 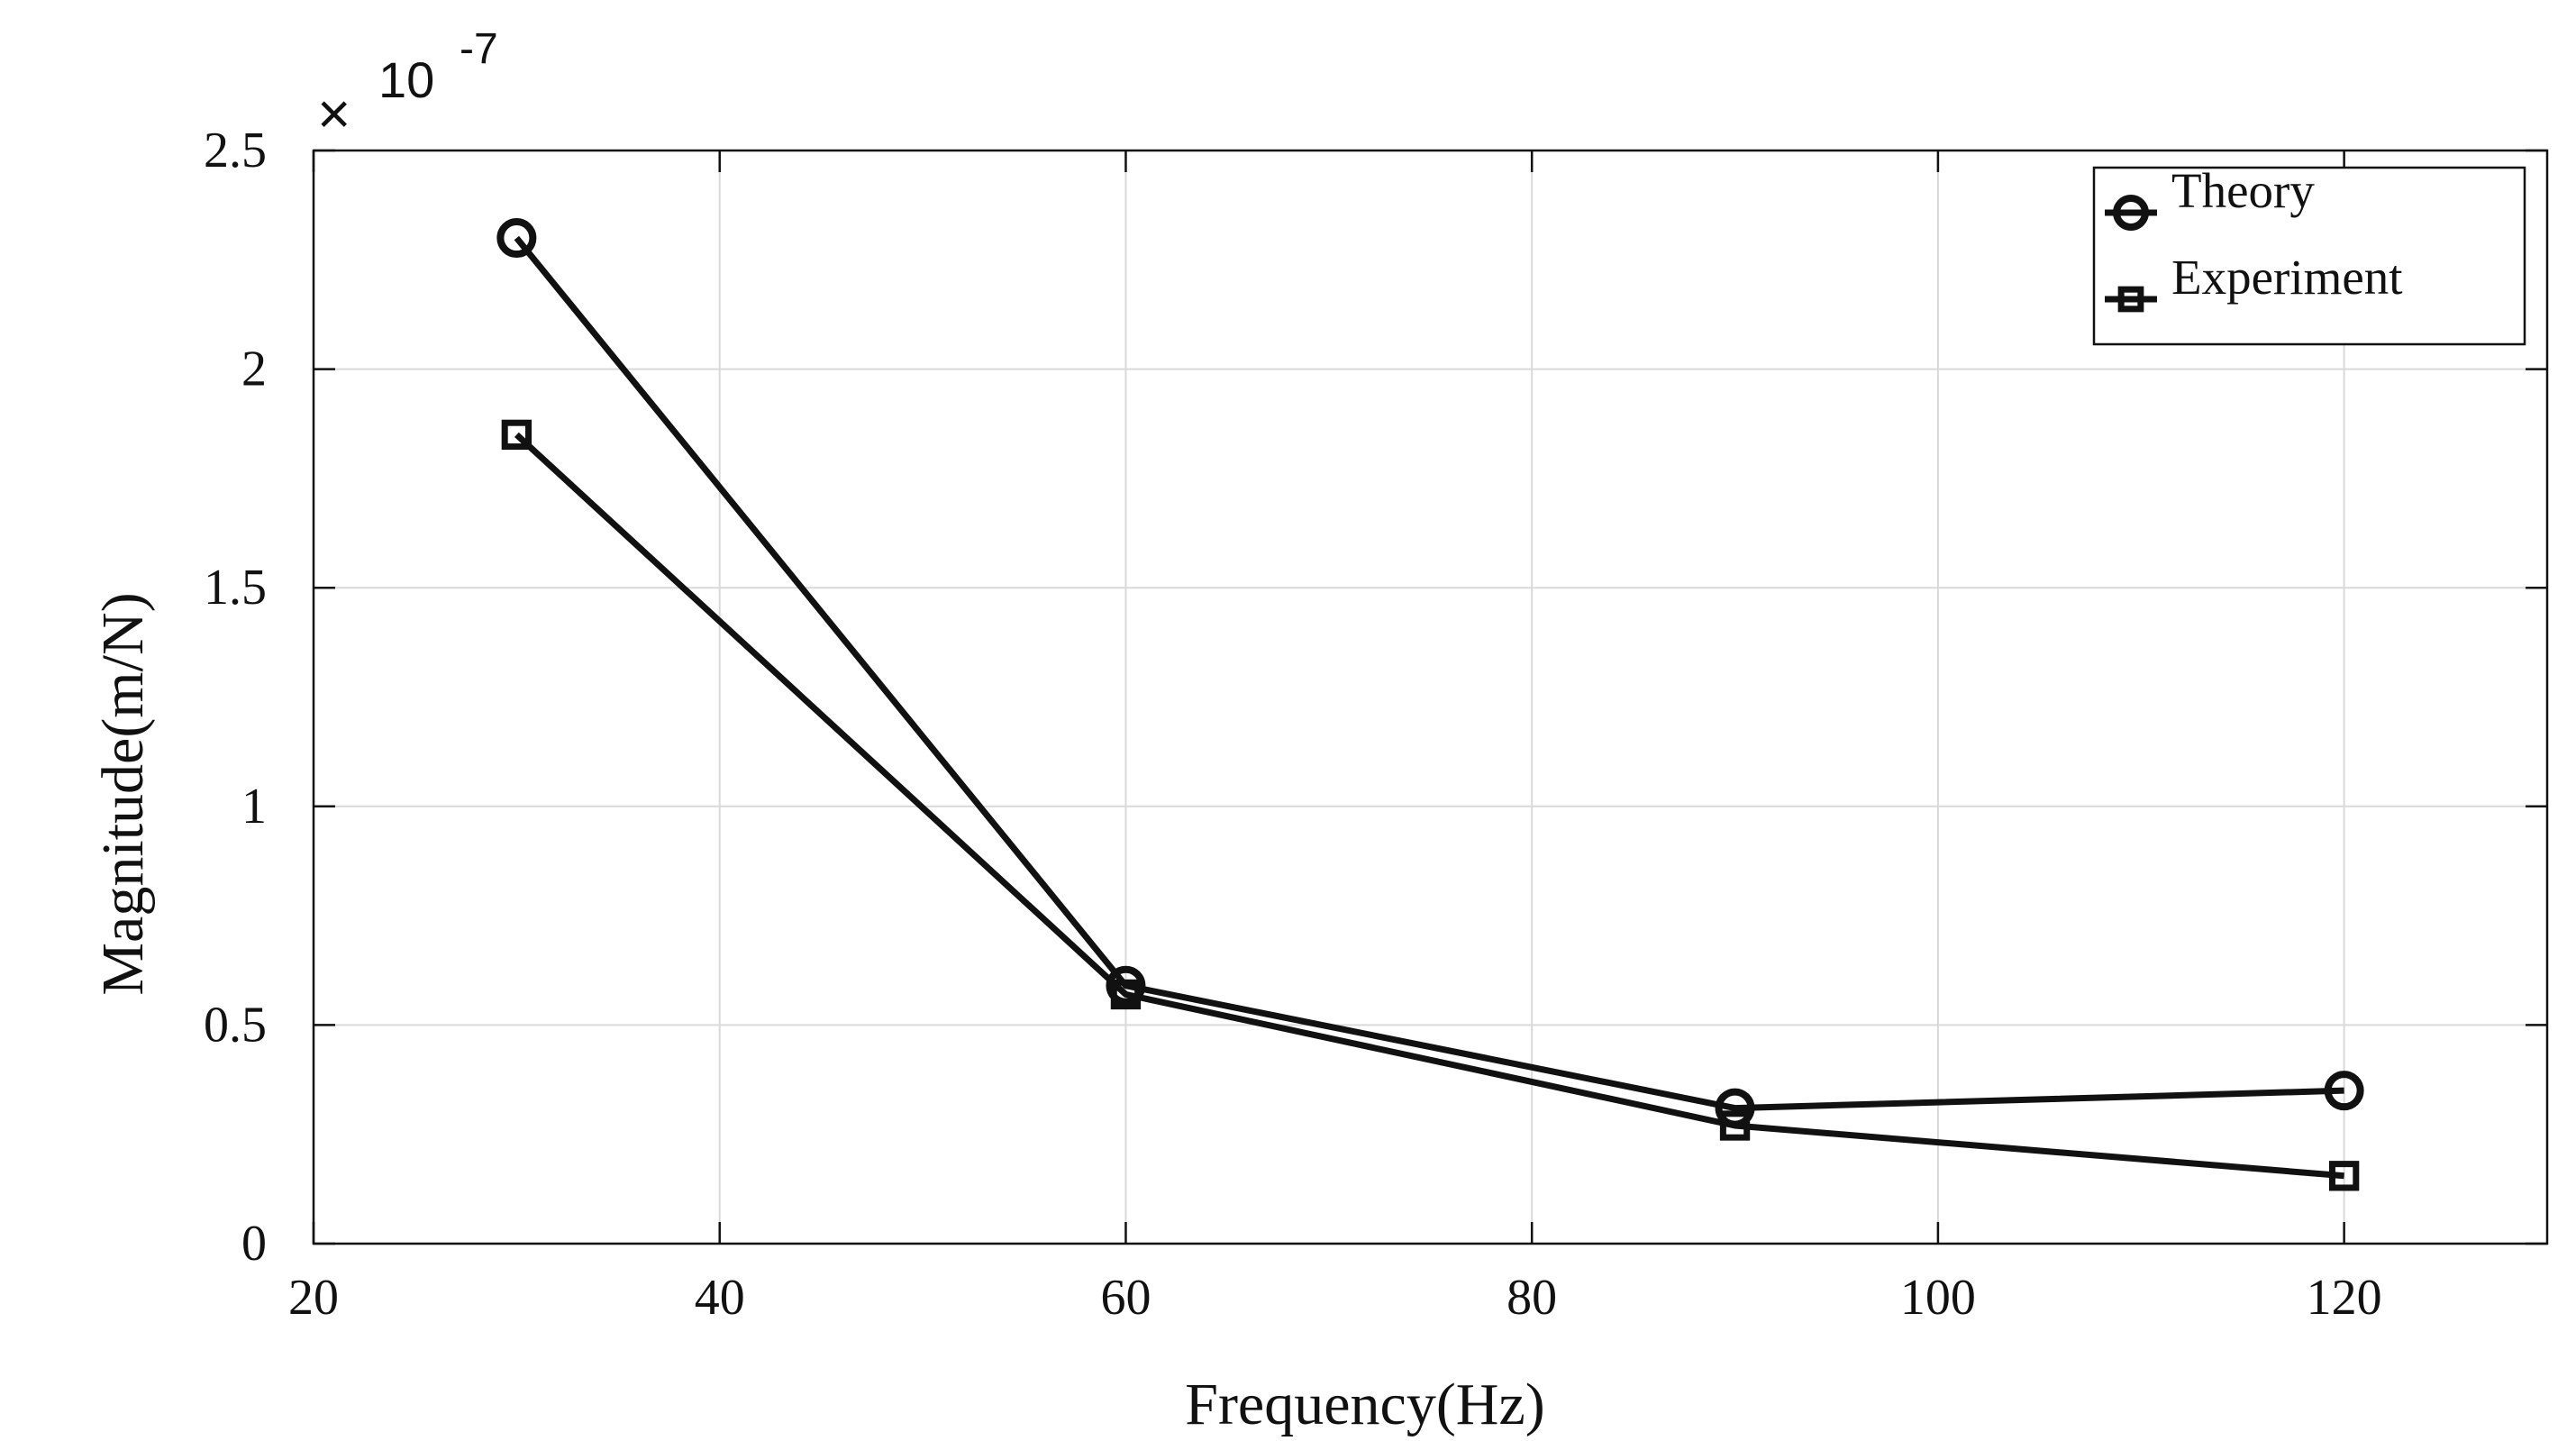 What do you see at coordinates (235, 1025) in the screenshot?
I see `y-tick-label: 0.5` at bounding box center [235, 1025].